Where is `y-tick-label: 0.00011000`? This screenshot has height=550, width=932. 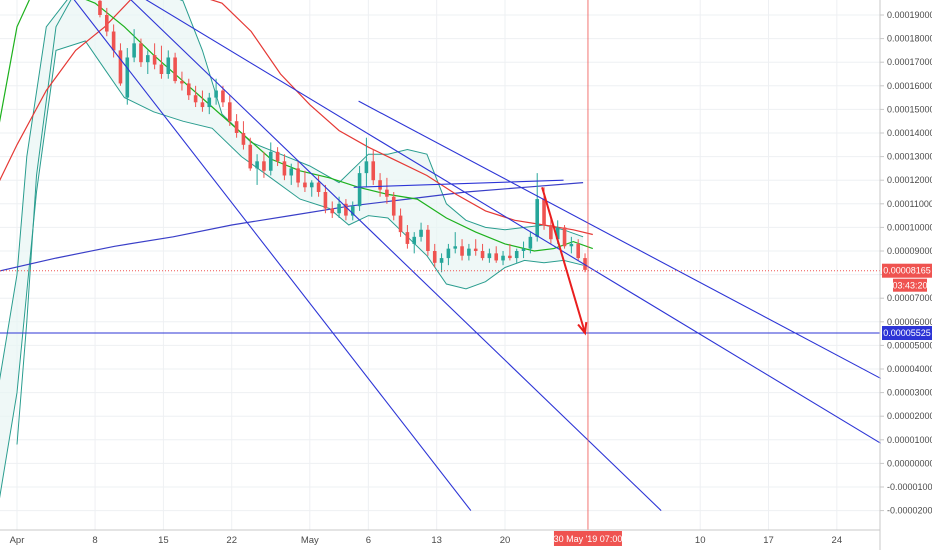
y-tick-label: 0.00011000 is located at coordinates (909, 204).